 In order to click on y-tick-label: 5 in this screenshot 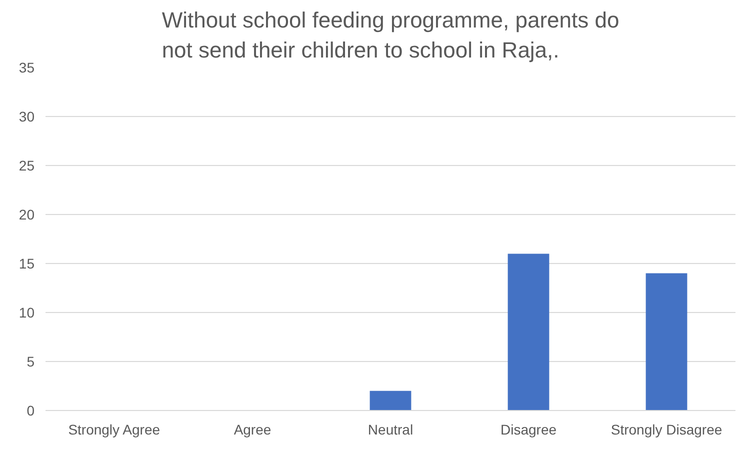, I will do `click(30, 362)`.